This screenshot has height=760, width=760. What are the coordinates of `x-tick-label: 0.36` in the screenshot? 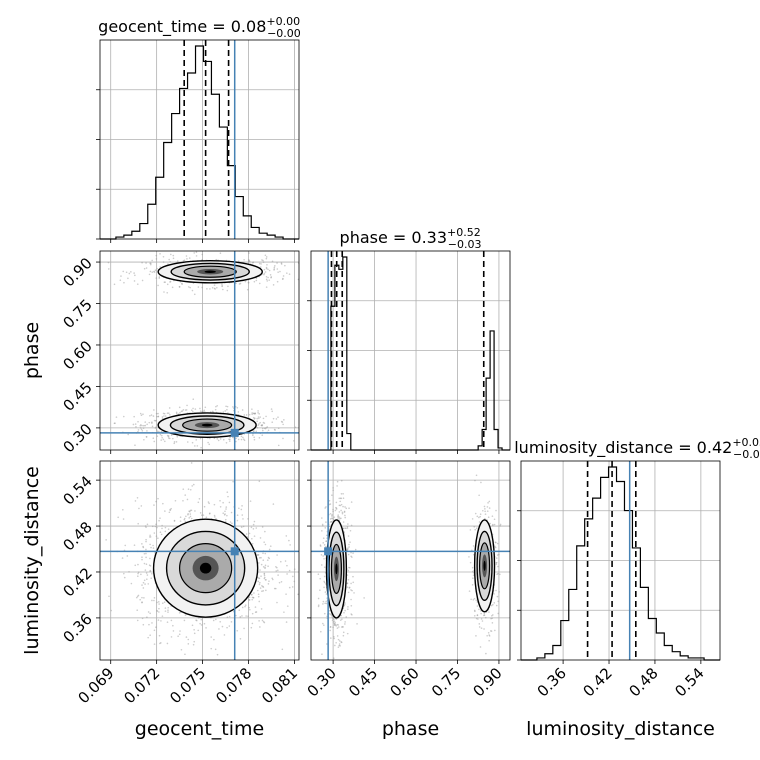 It's located at (552, 682).